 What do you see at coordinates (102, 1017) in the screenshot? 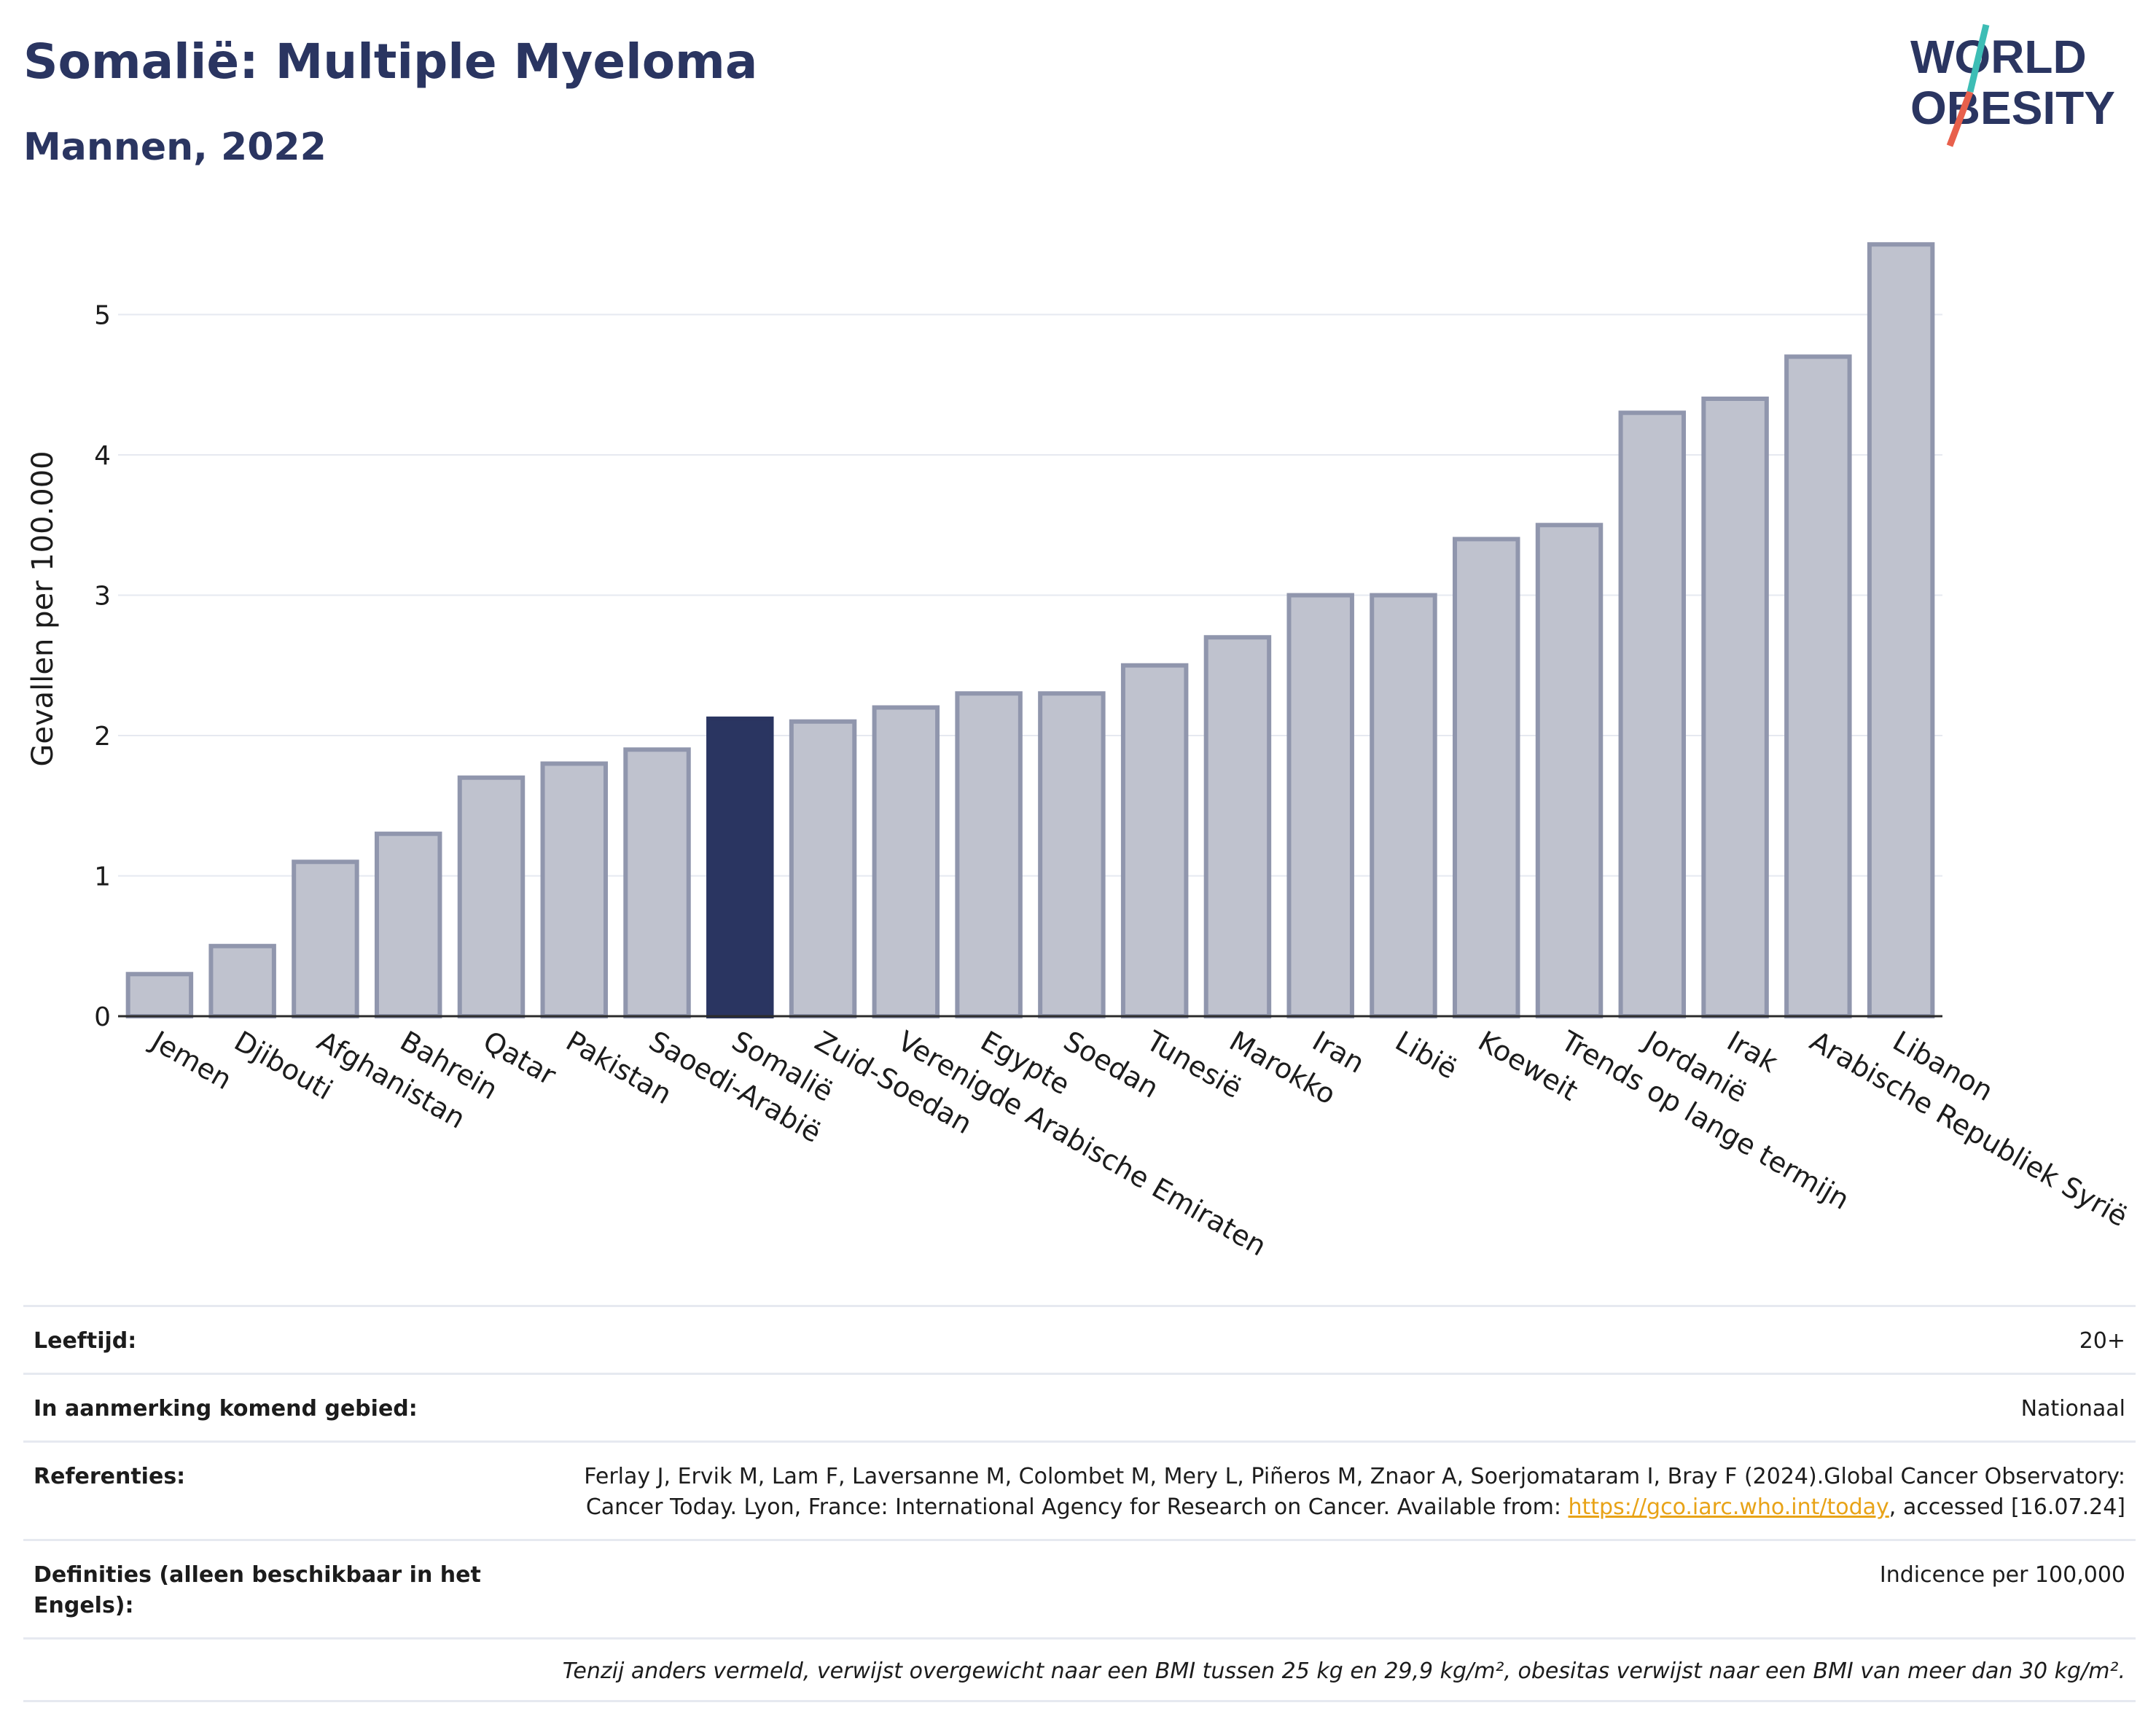
I see `y-tick-label: 0` at bounding box center [102, 1017].